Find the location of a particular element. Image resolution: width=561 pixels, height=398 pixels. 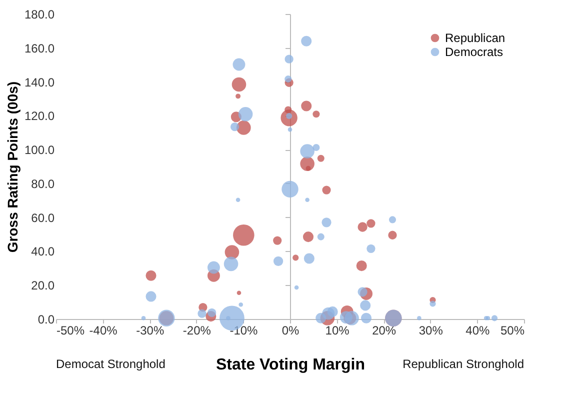

x-tick-label: -50% is located at coordinates (70, 331).